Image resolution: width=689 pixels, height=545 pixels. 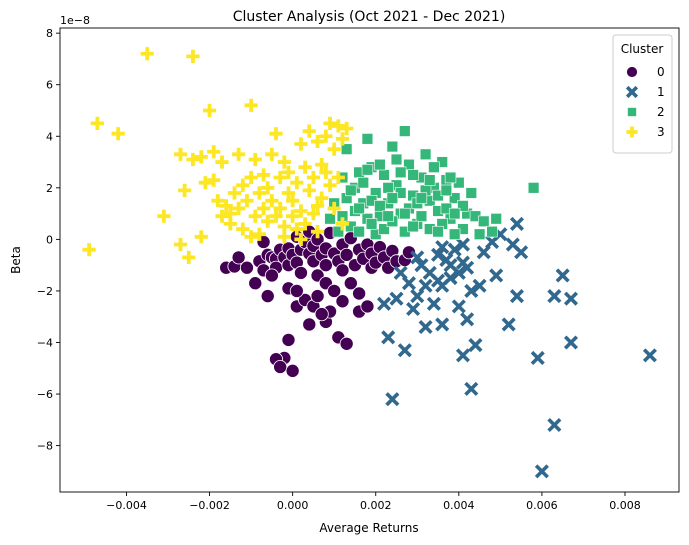 What do you see at coordinates (368, 528) in the screenshot?
I see `x-axis-label: Average Returns` at bounding box center [368, 528].